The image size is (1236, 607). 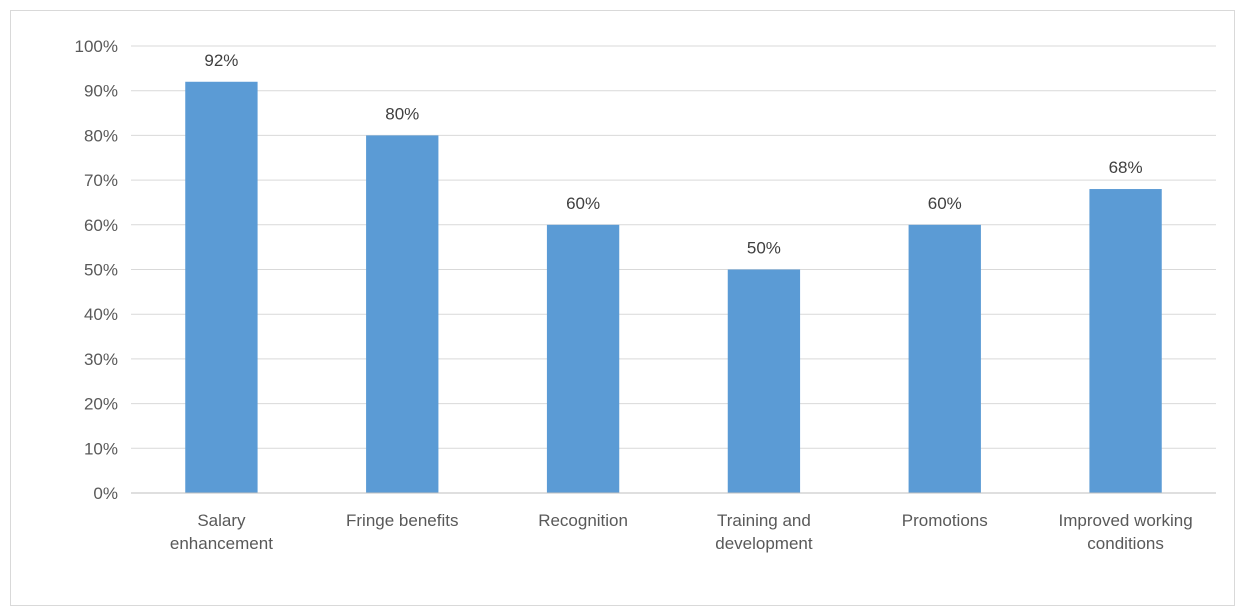 I want to click on category-label-line: development, so click(x=764, y=543).